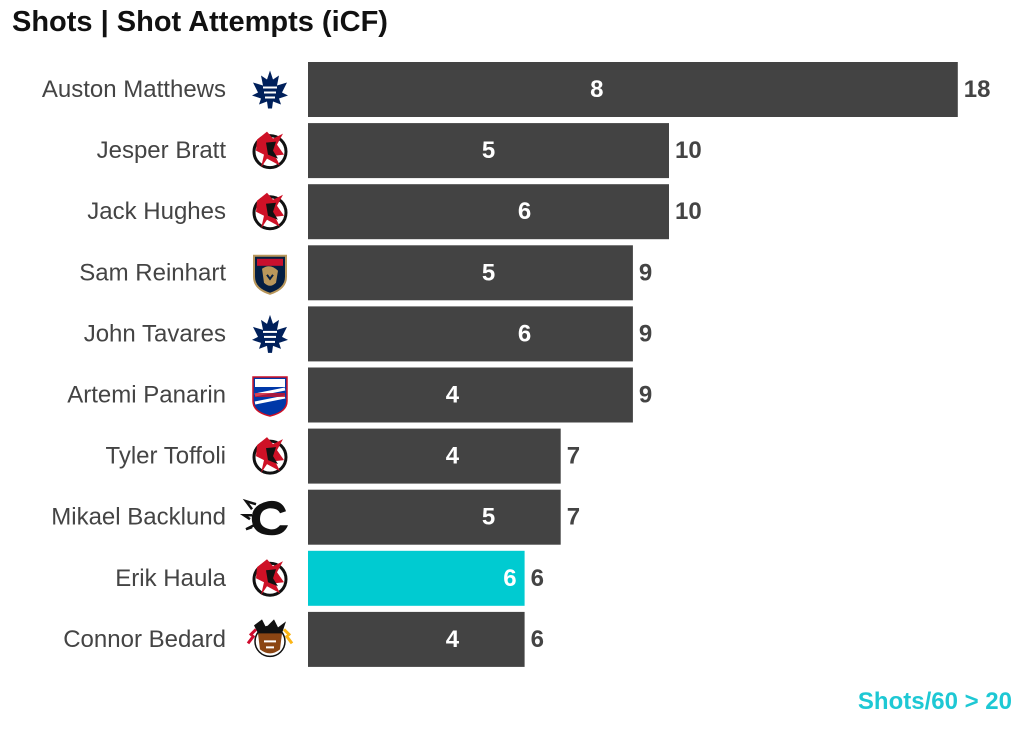 Image resolution: width=1024 pixels, height=731 pixels. I want to click on florida-panthers-logo-icon, so click(270, 274).